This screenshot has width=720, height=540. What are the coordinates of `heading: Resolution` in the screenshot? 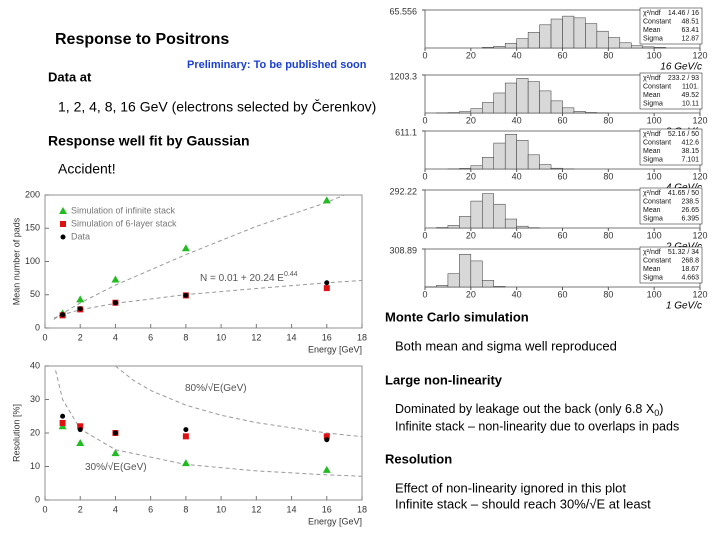 It's located at (418, 458).